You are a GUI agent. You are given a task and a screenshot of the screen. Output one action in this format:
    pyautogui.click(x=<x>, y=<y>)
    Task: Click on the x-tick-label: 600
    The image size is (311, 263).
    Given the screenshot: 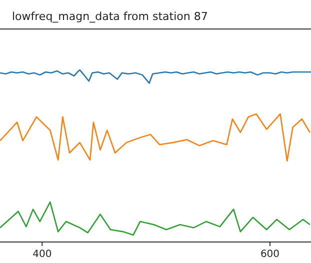 What is the action you would take?
    pyautogui.click(x=270, y=254)
    